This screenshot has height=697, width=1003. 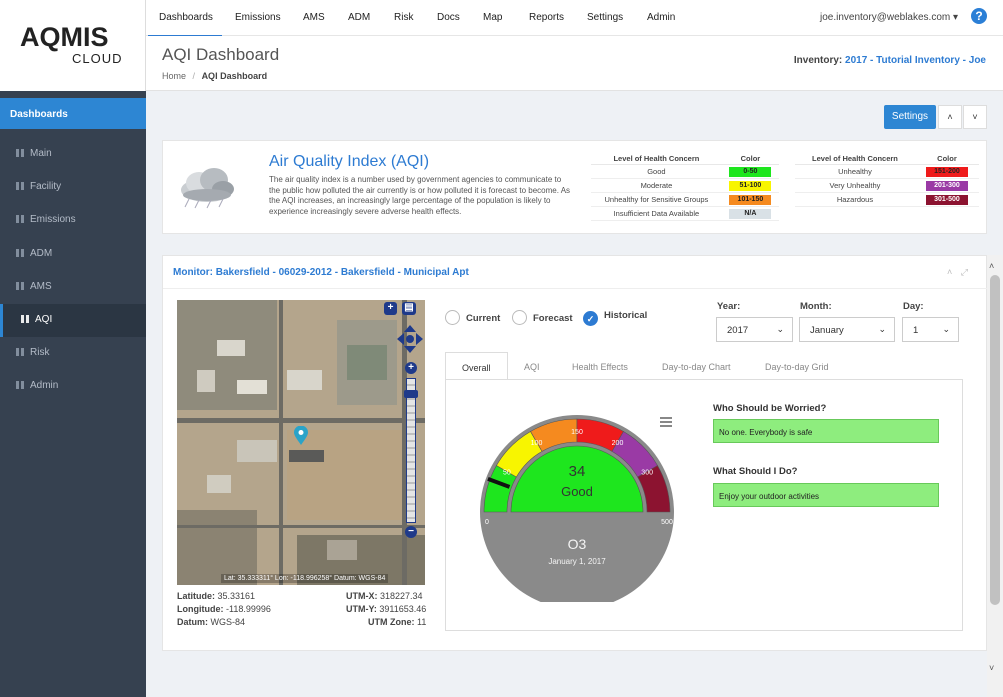 I want to click on collapse-icon: ˄, so click(x=950, y=272).